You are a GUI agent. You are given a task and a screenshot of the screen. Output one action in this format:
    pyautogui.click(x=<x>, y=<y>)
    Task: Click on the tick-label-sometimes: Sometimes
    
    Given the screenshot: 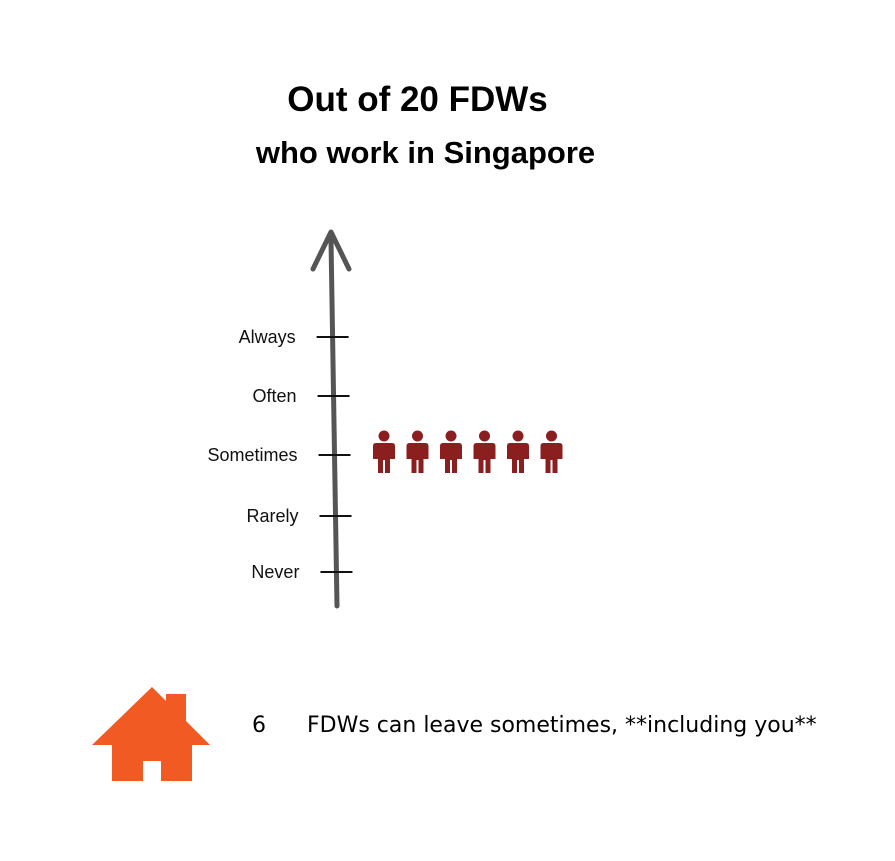 What is the action you would take?
    pyautogui.click(x=252, y=455)
    